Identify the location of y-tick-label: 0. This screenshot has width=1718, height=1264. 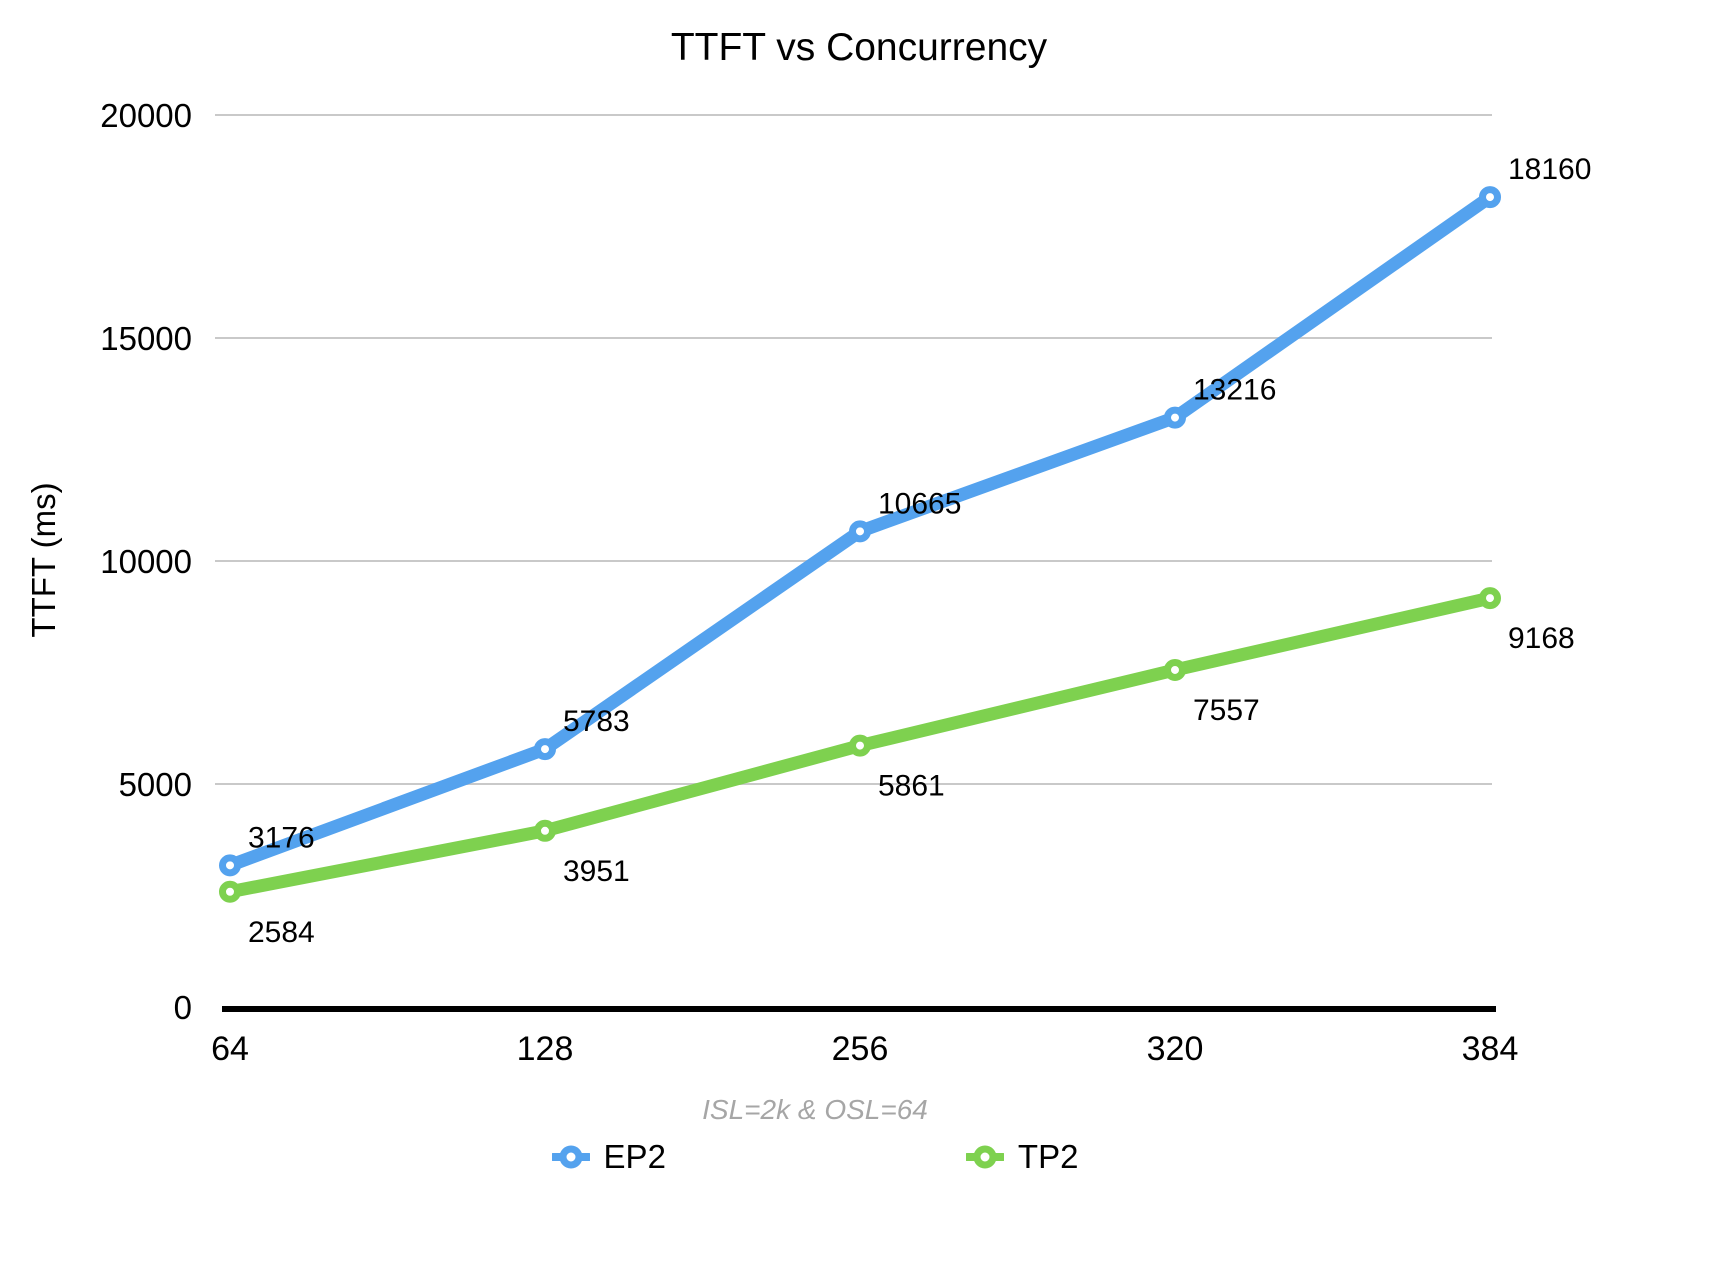
(183, 1007).